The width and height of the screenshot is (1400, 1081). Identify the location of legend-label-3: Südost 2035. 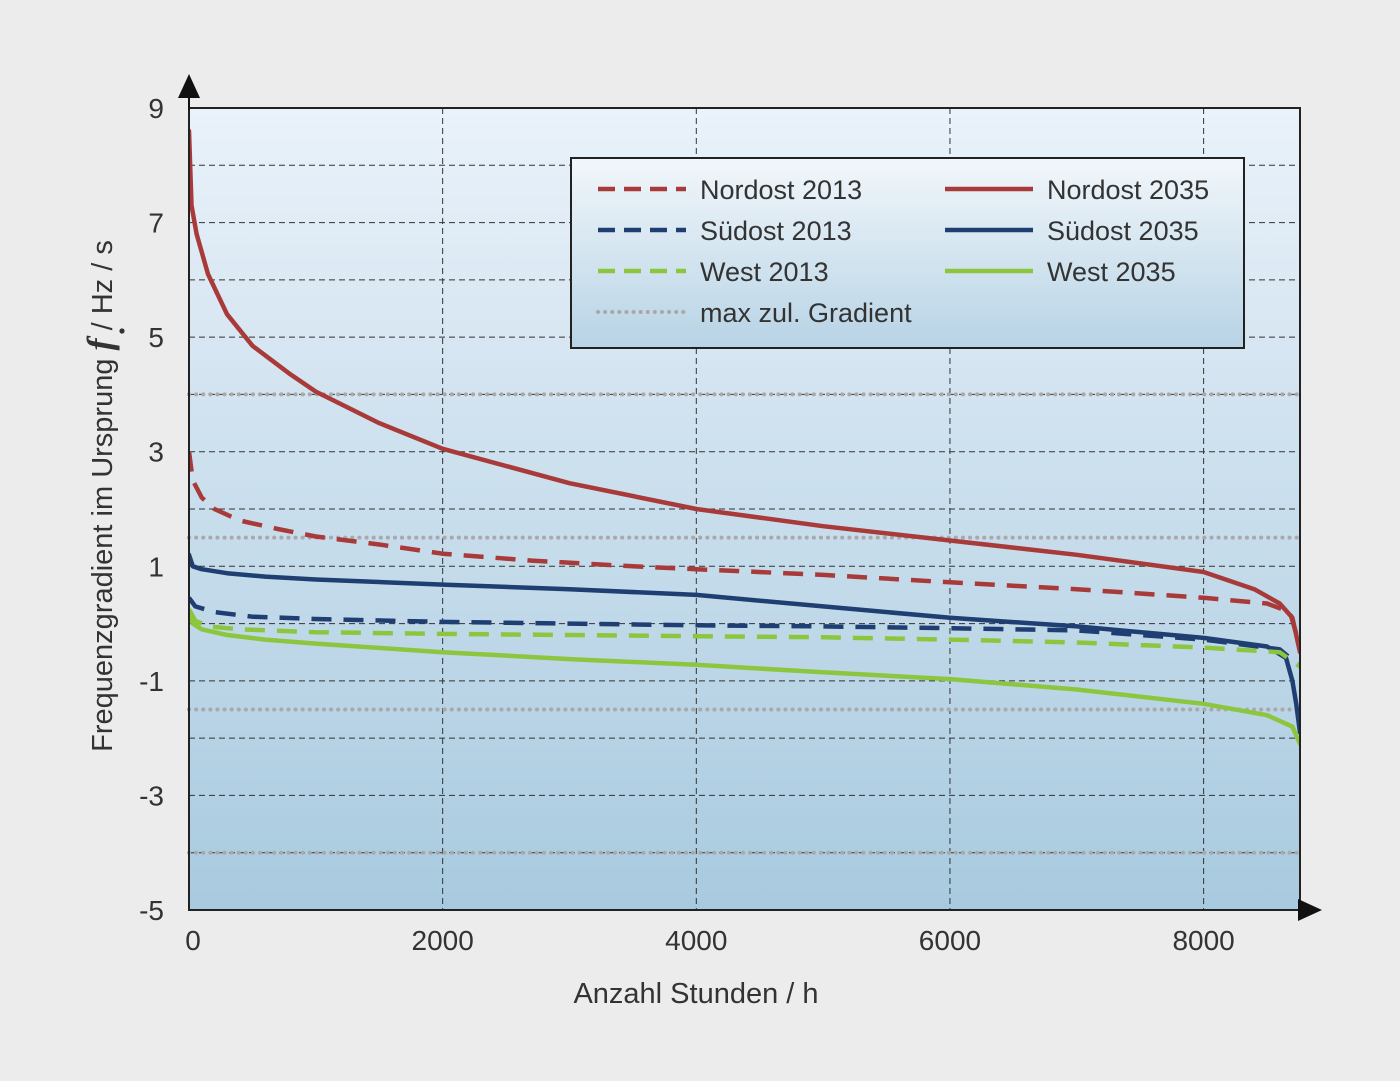
(1123, 231).